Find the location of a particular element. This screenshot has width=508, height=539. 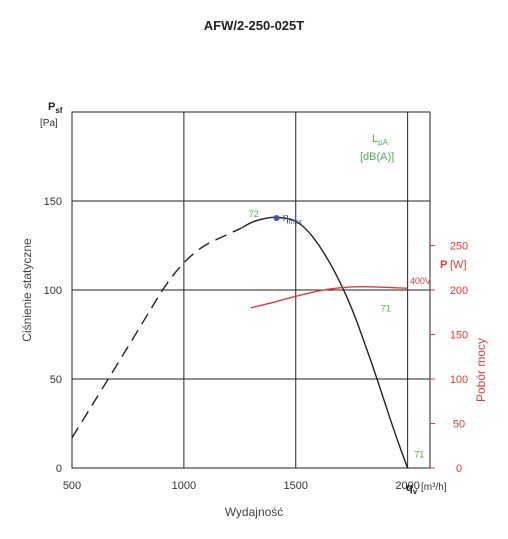

eta-max-sub: max is located at coordinates (296, 222).